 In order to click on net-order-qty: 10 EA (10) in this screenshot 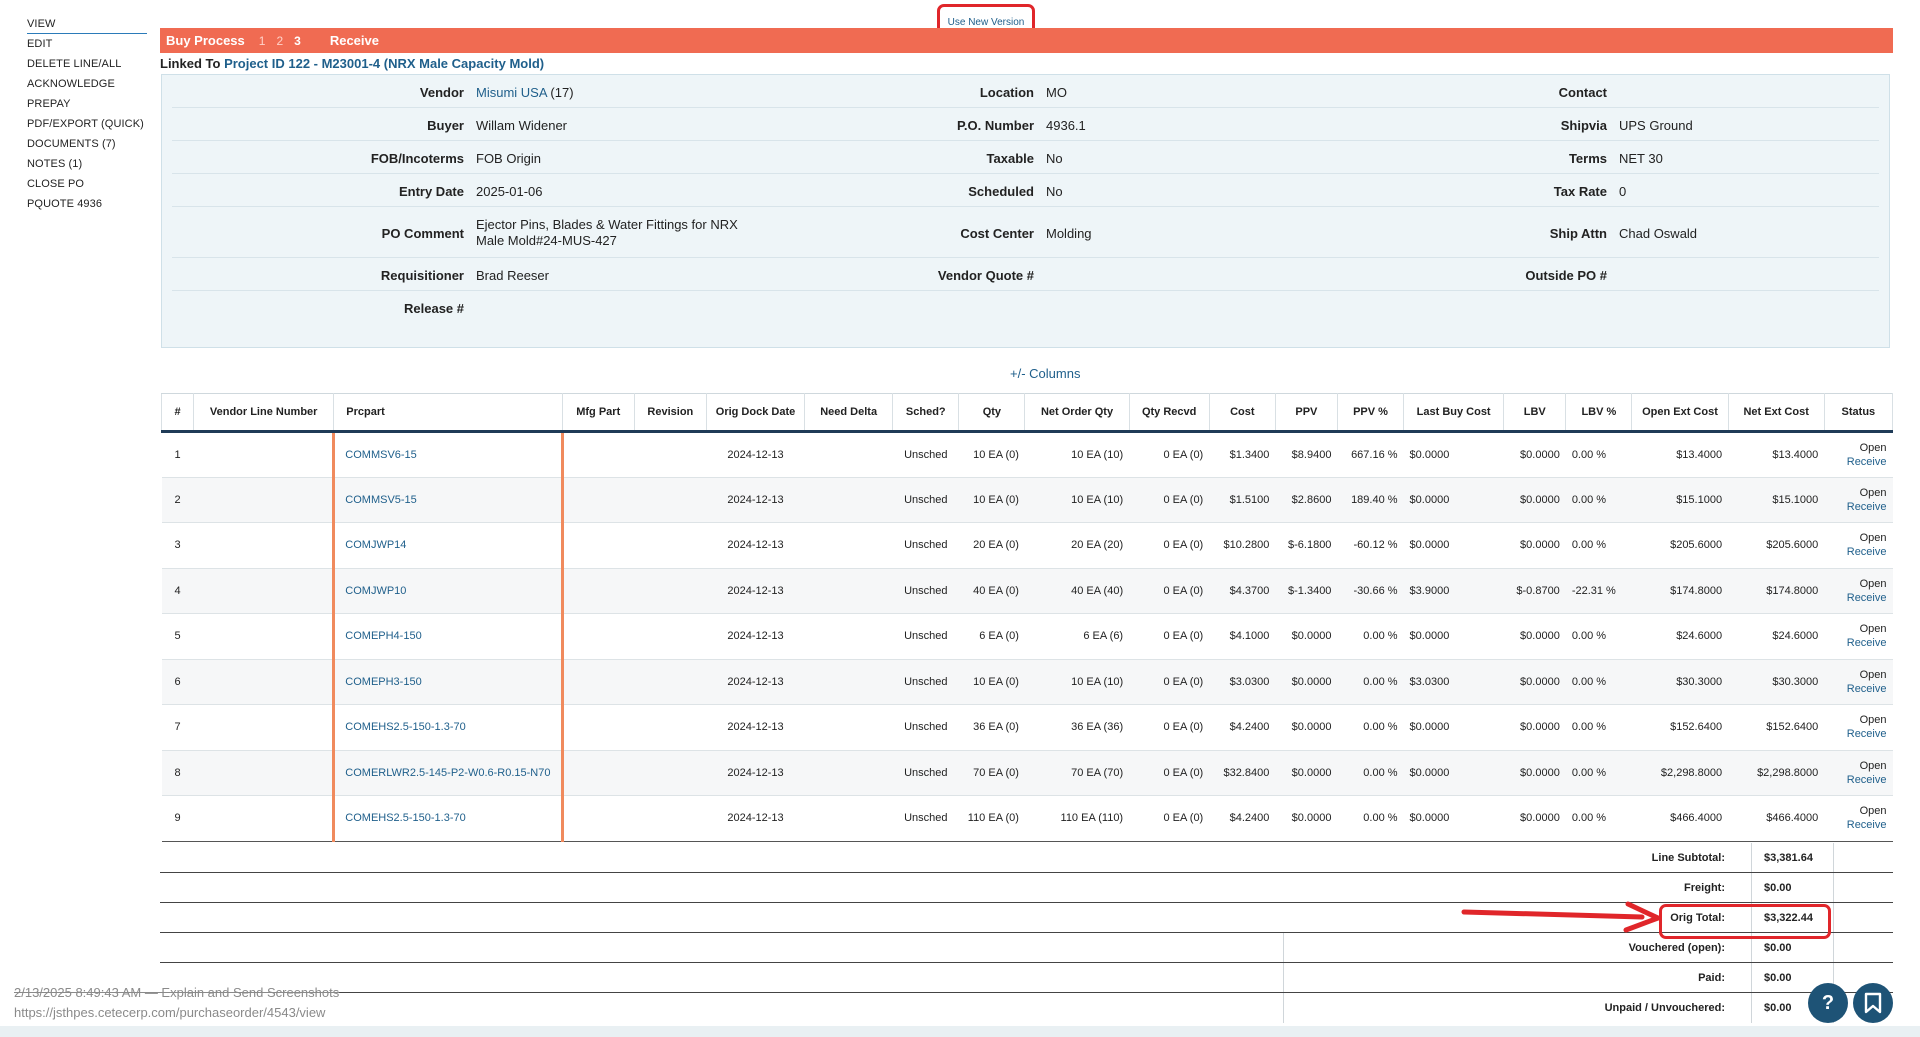, I will do `click(1077, 454)`.